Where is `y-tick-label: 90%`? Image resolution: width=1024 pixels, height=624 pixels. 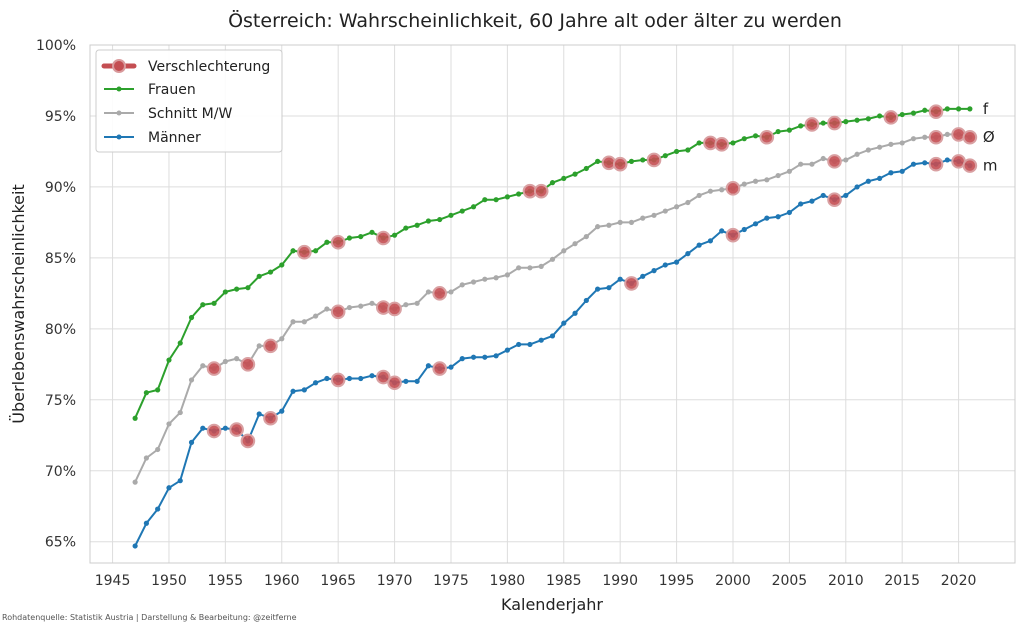 y-tick-label: 90% is located at coordinates (60, 188).